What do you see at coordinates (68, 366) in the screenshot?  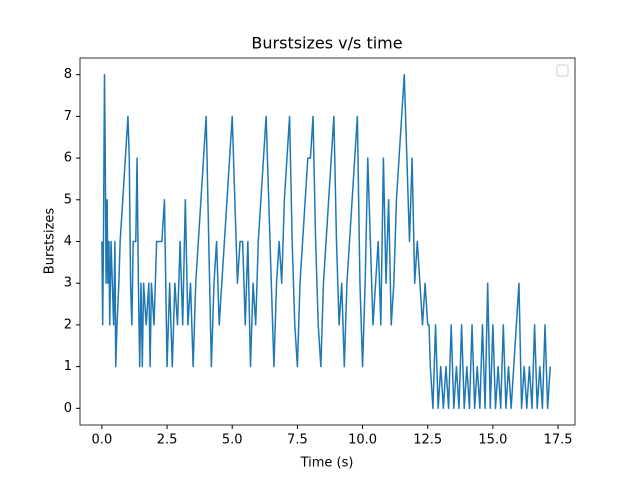 I see `y-tick-label: 1` at bounding box center [68, 366].